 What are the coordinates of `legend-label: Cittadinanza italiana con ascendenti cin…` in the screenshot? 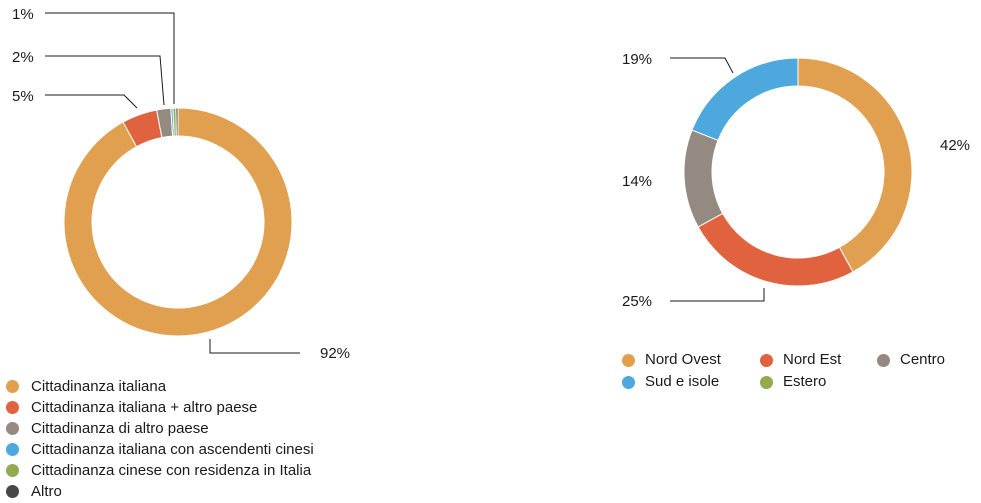 It's located at (172, 449).